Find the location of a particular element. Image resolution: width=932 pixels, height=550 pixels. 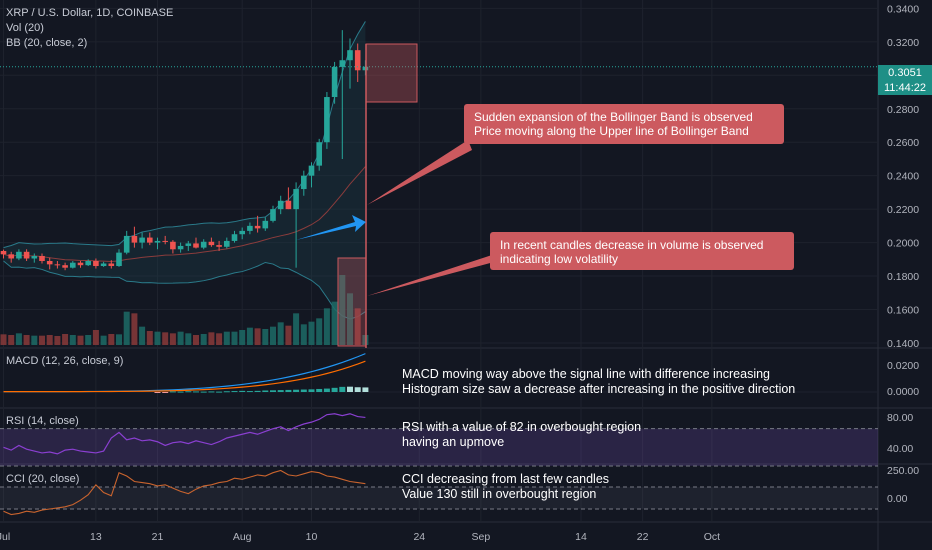

upper-box is located at coordinates (391, 73).